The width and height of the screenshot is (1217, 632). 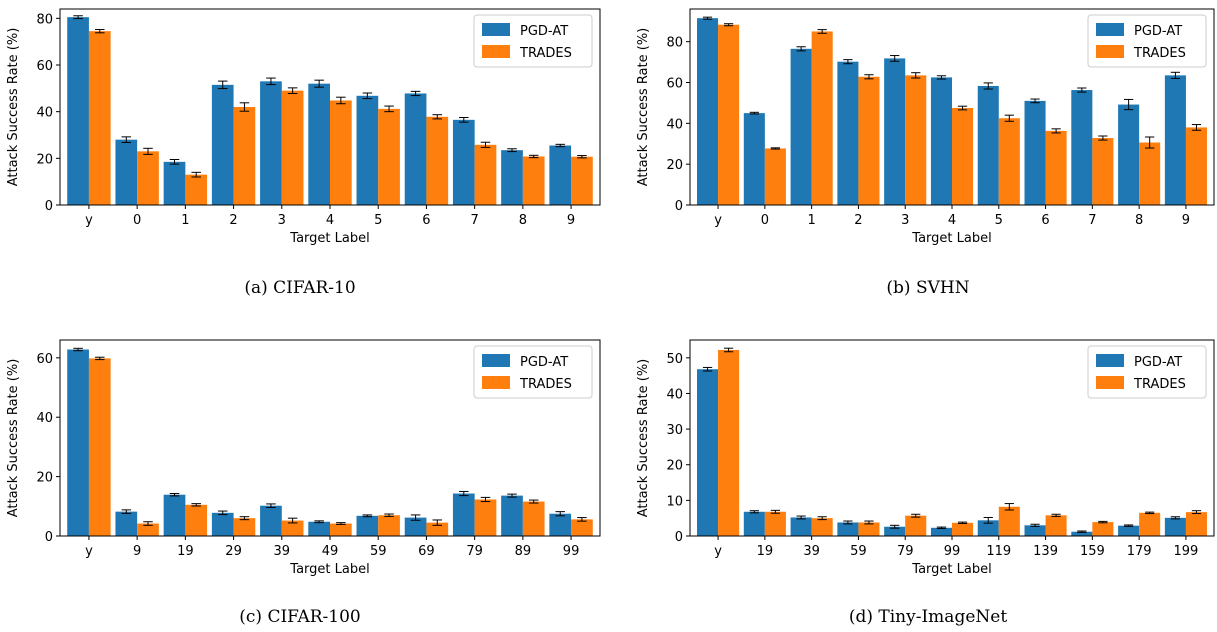 What do you see at coordinates (1045, 551) in the screenshot?
I see `x-tick-label: 139` at bounding box center [1045, 551].